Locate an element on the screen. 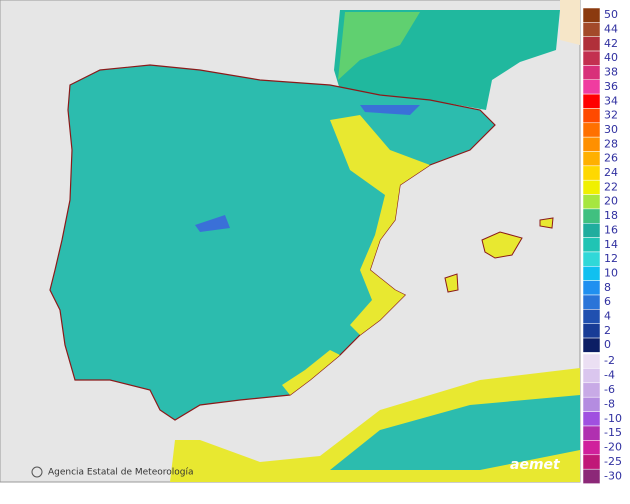 The height and width of the screenshot is (504, 630). mallorca is located at coordinates (502, 245).